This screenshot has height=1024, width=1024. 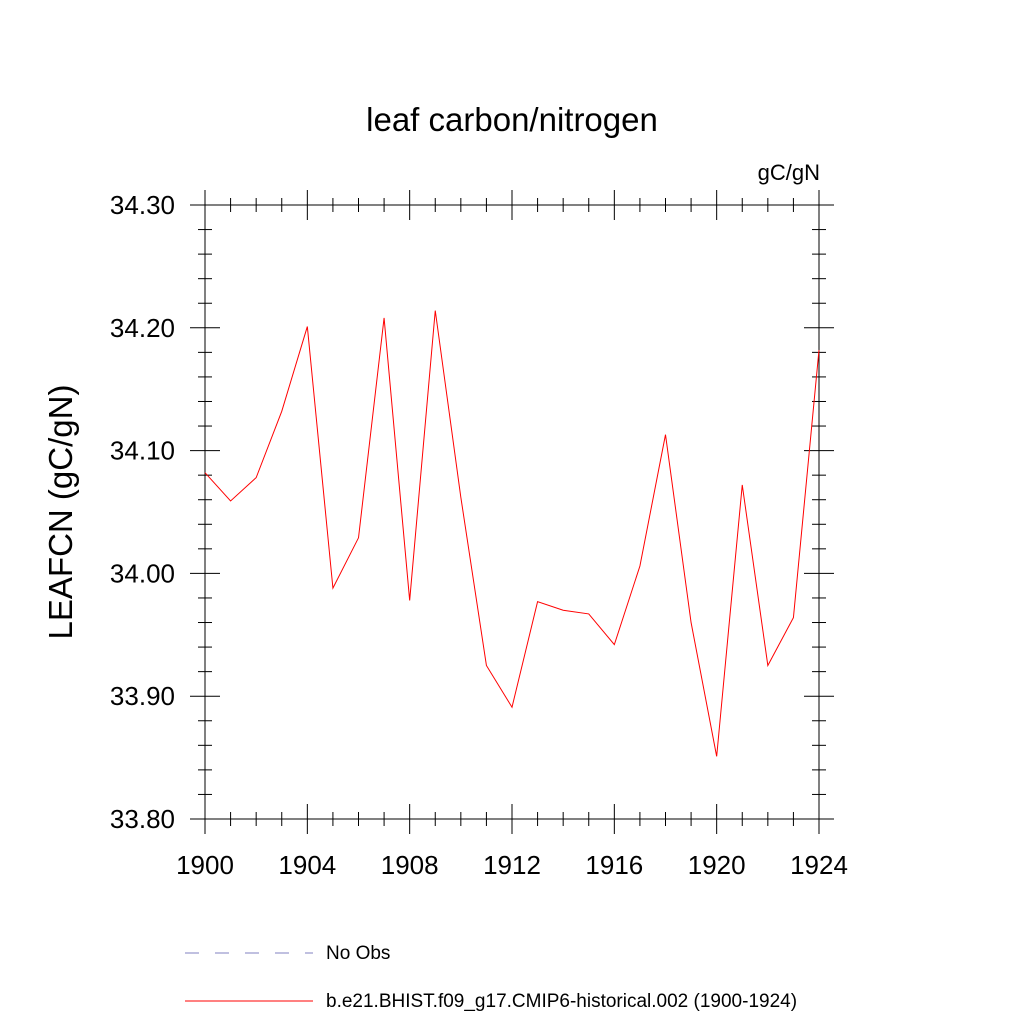 I want to click on chart-title: leaf carbon/nitrogen, so click(x=512, y=119).